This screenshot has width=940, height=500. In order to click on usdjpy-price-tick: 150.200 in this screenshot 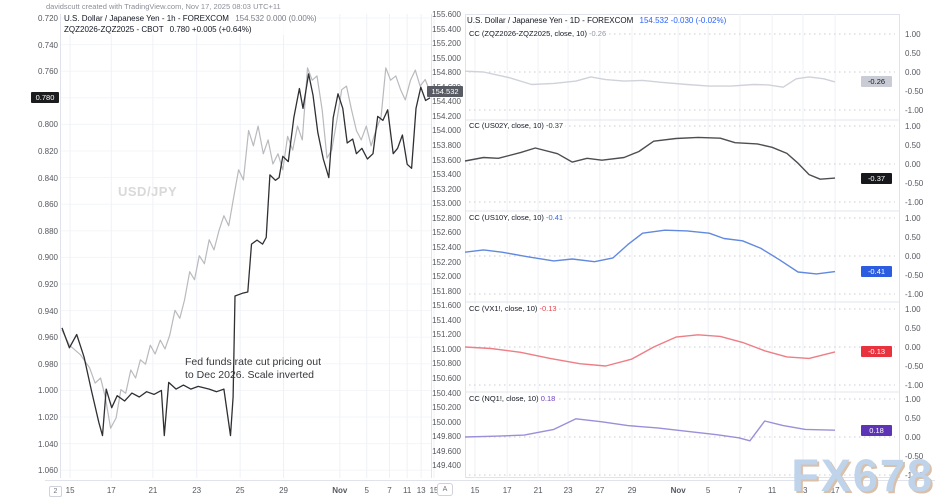, I will do `click(446, 408)`.